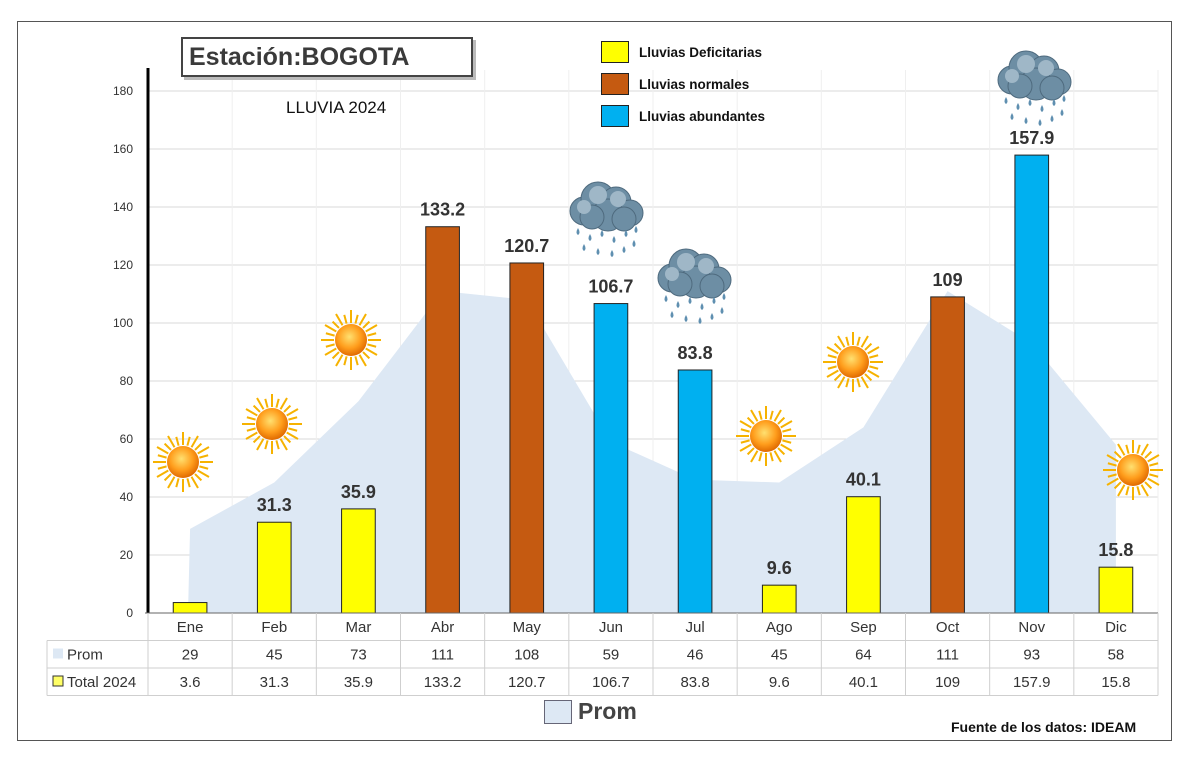 This screenshot has width=1200, height=773. I want to click on y-tick-label: 40, so click(127, 497).